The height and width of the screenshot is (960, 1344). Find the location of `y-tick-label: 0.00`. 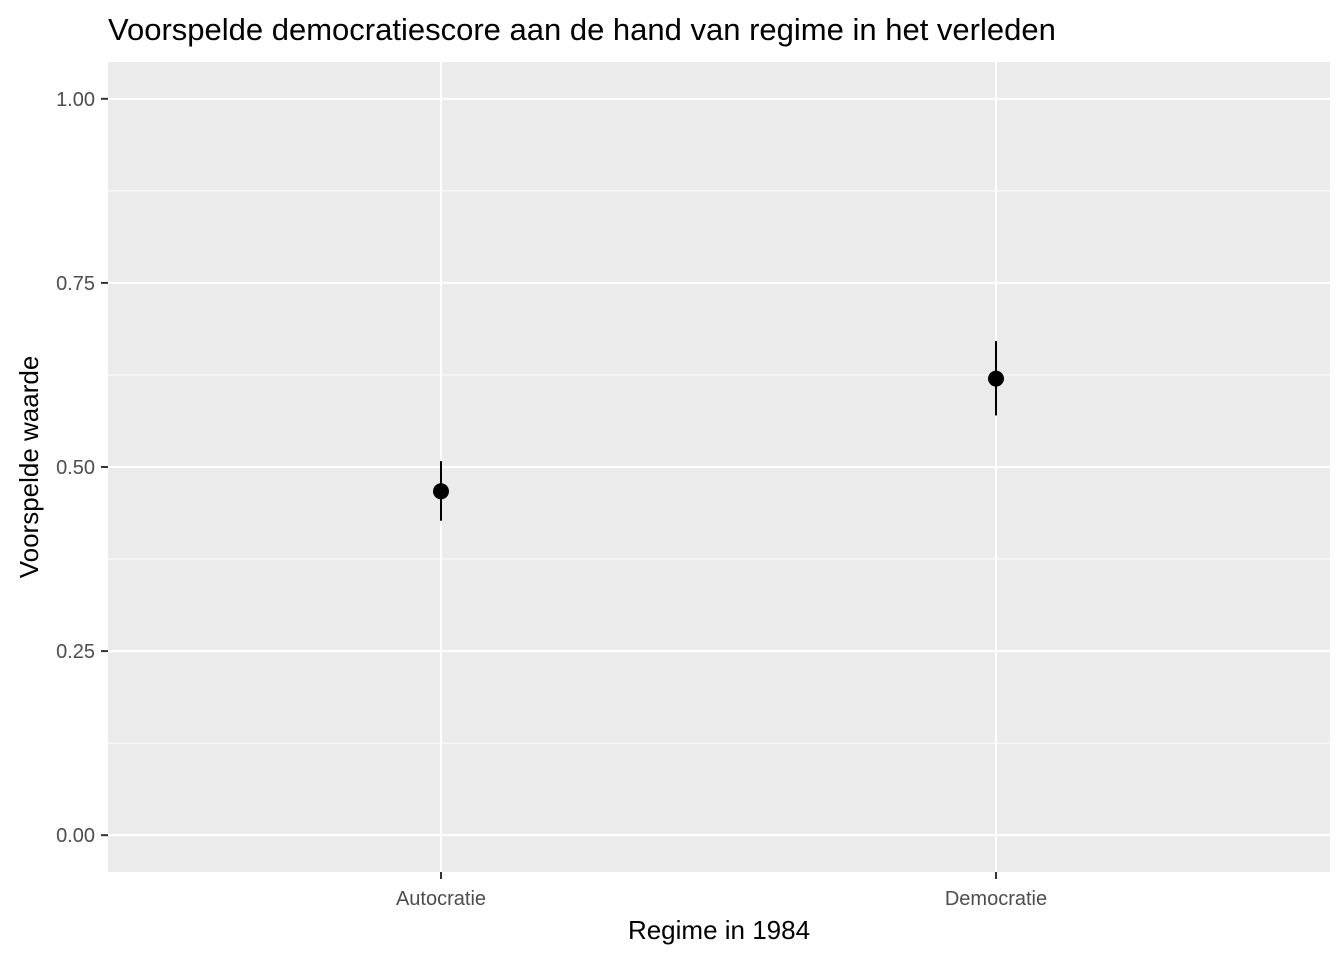

y-tick-label: 0.00 is located at coordinates (75, 836).